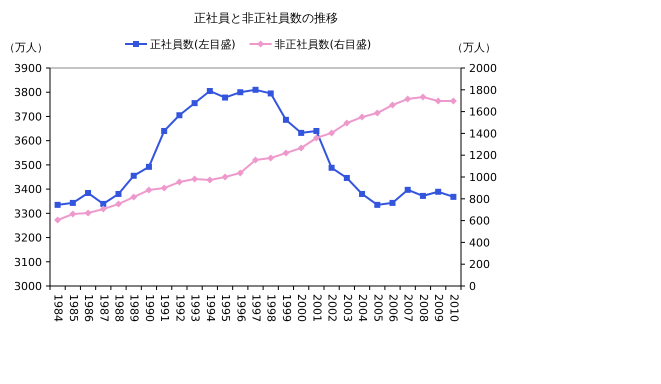  What do you see at coordinates (408, 308) in the screenshot?
I see `x-tick-label: 2007` at bounding box center [408, 308].